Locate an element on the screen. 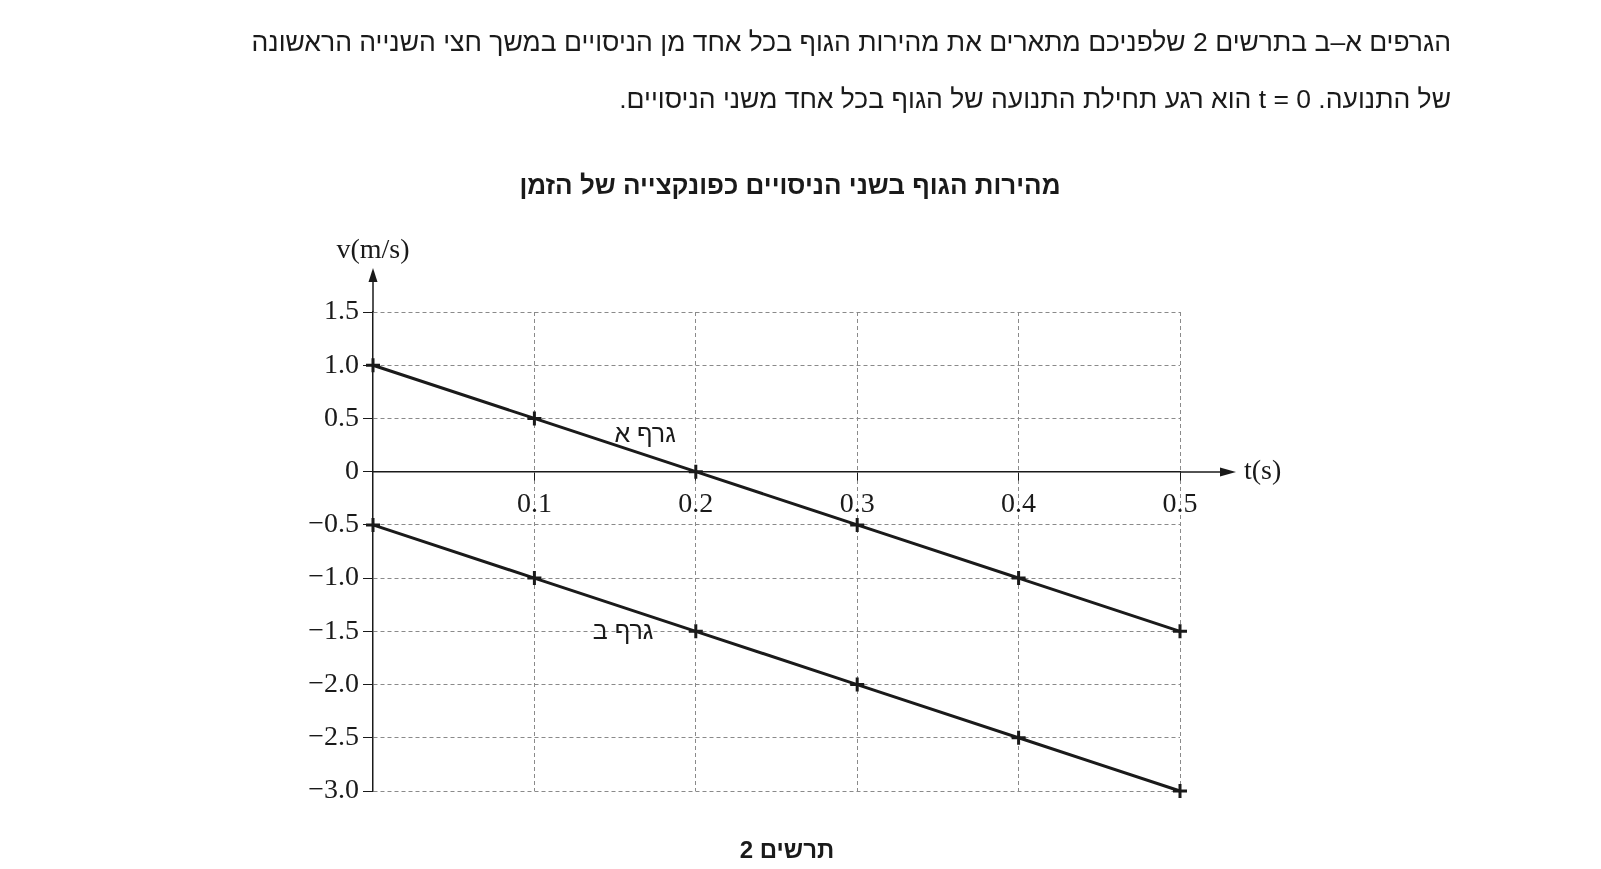  series-label: גרף ב is located at coordinates (623, 630).